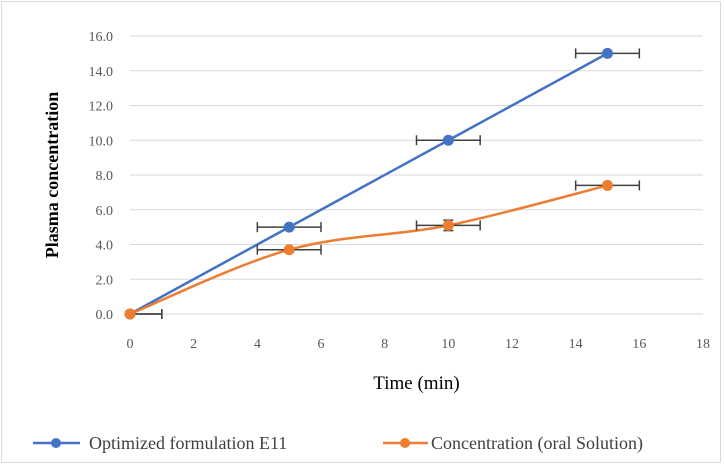 The height and width of the screenshot is (466, 724). I want to click on x-tick-label-3: 6, so click(321, 344).